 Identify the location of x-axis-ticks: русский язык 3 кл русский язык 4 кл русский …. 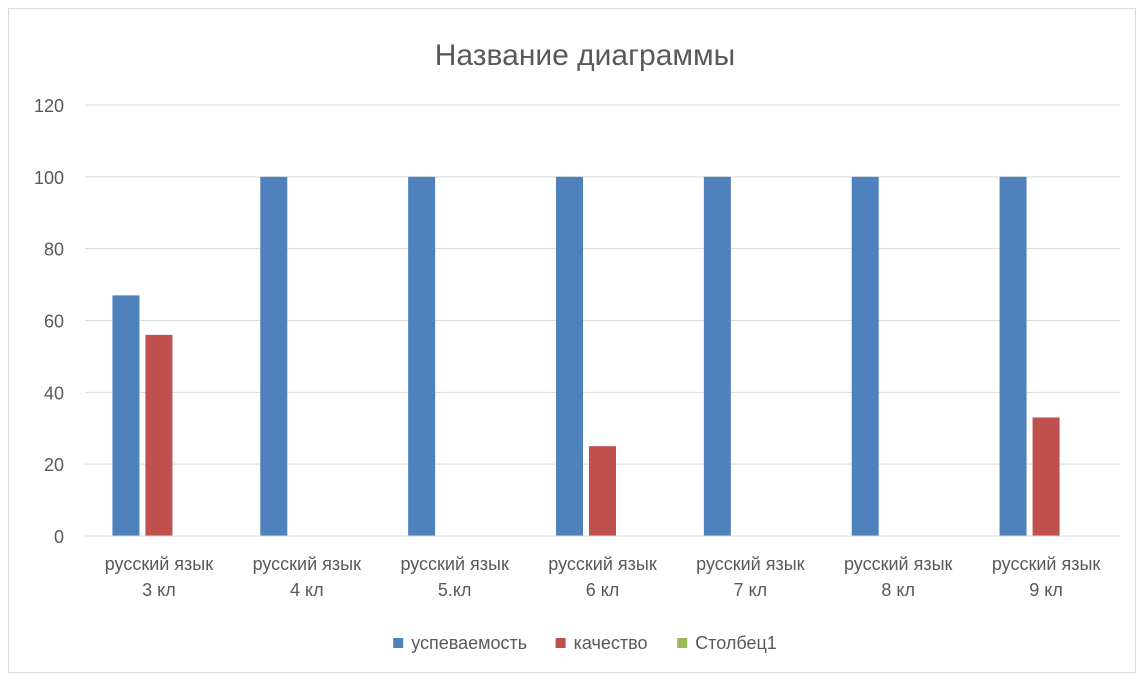
(603, 577).